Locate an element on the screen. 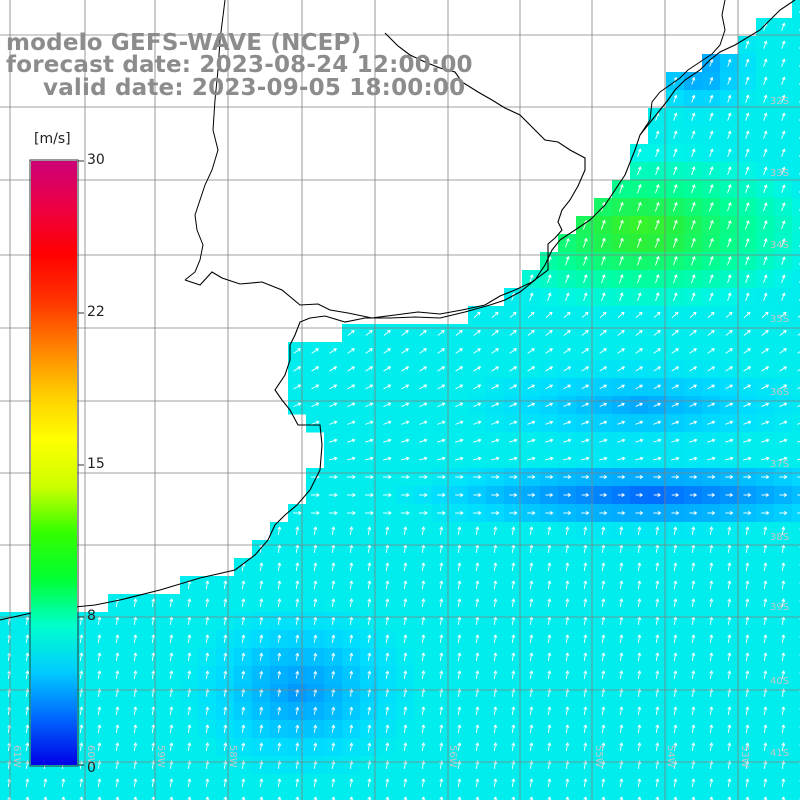  longitude-label: 58W is located at coordinates (232, 756).